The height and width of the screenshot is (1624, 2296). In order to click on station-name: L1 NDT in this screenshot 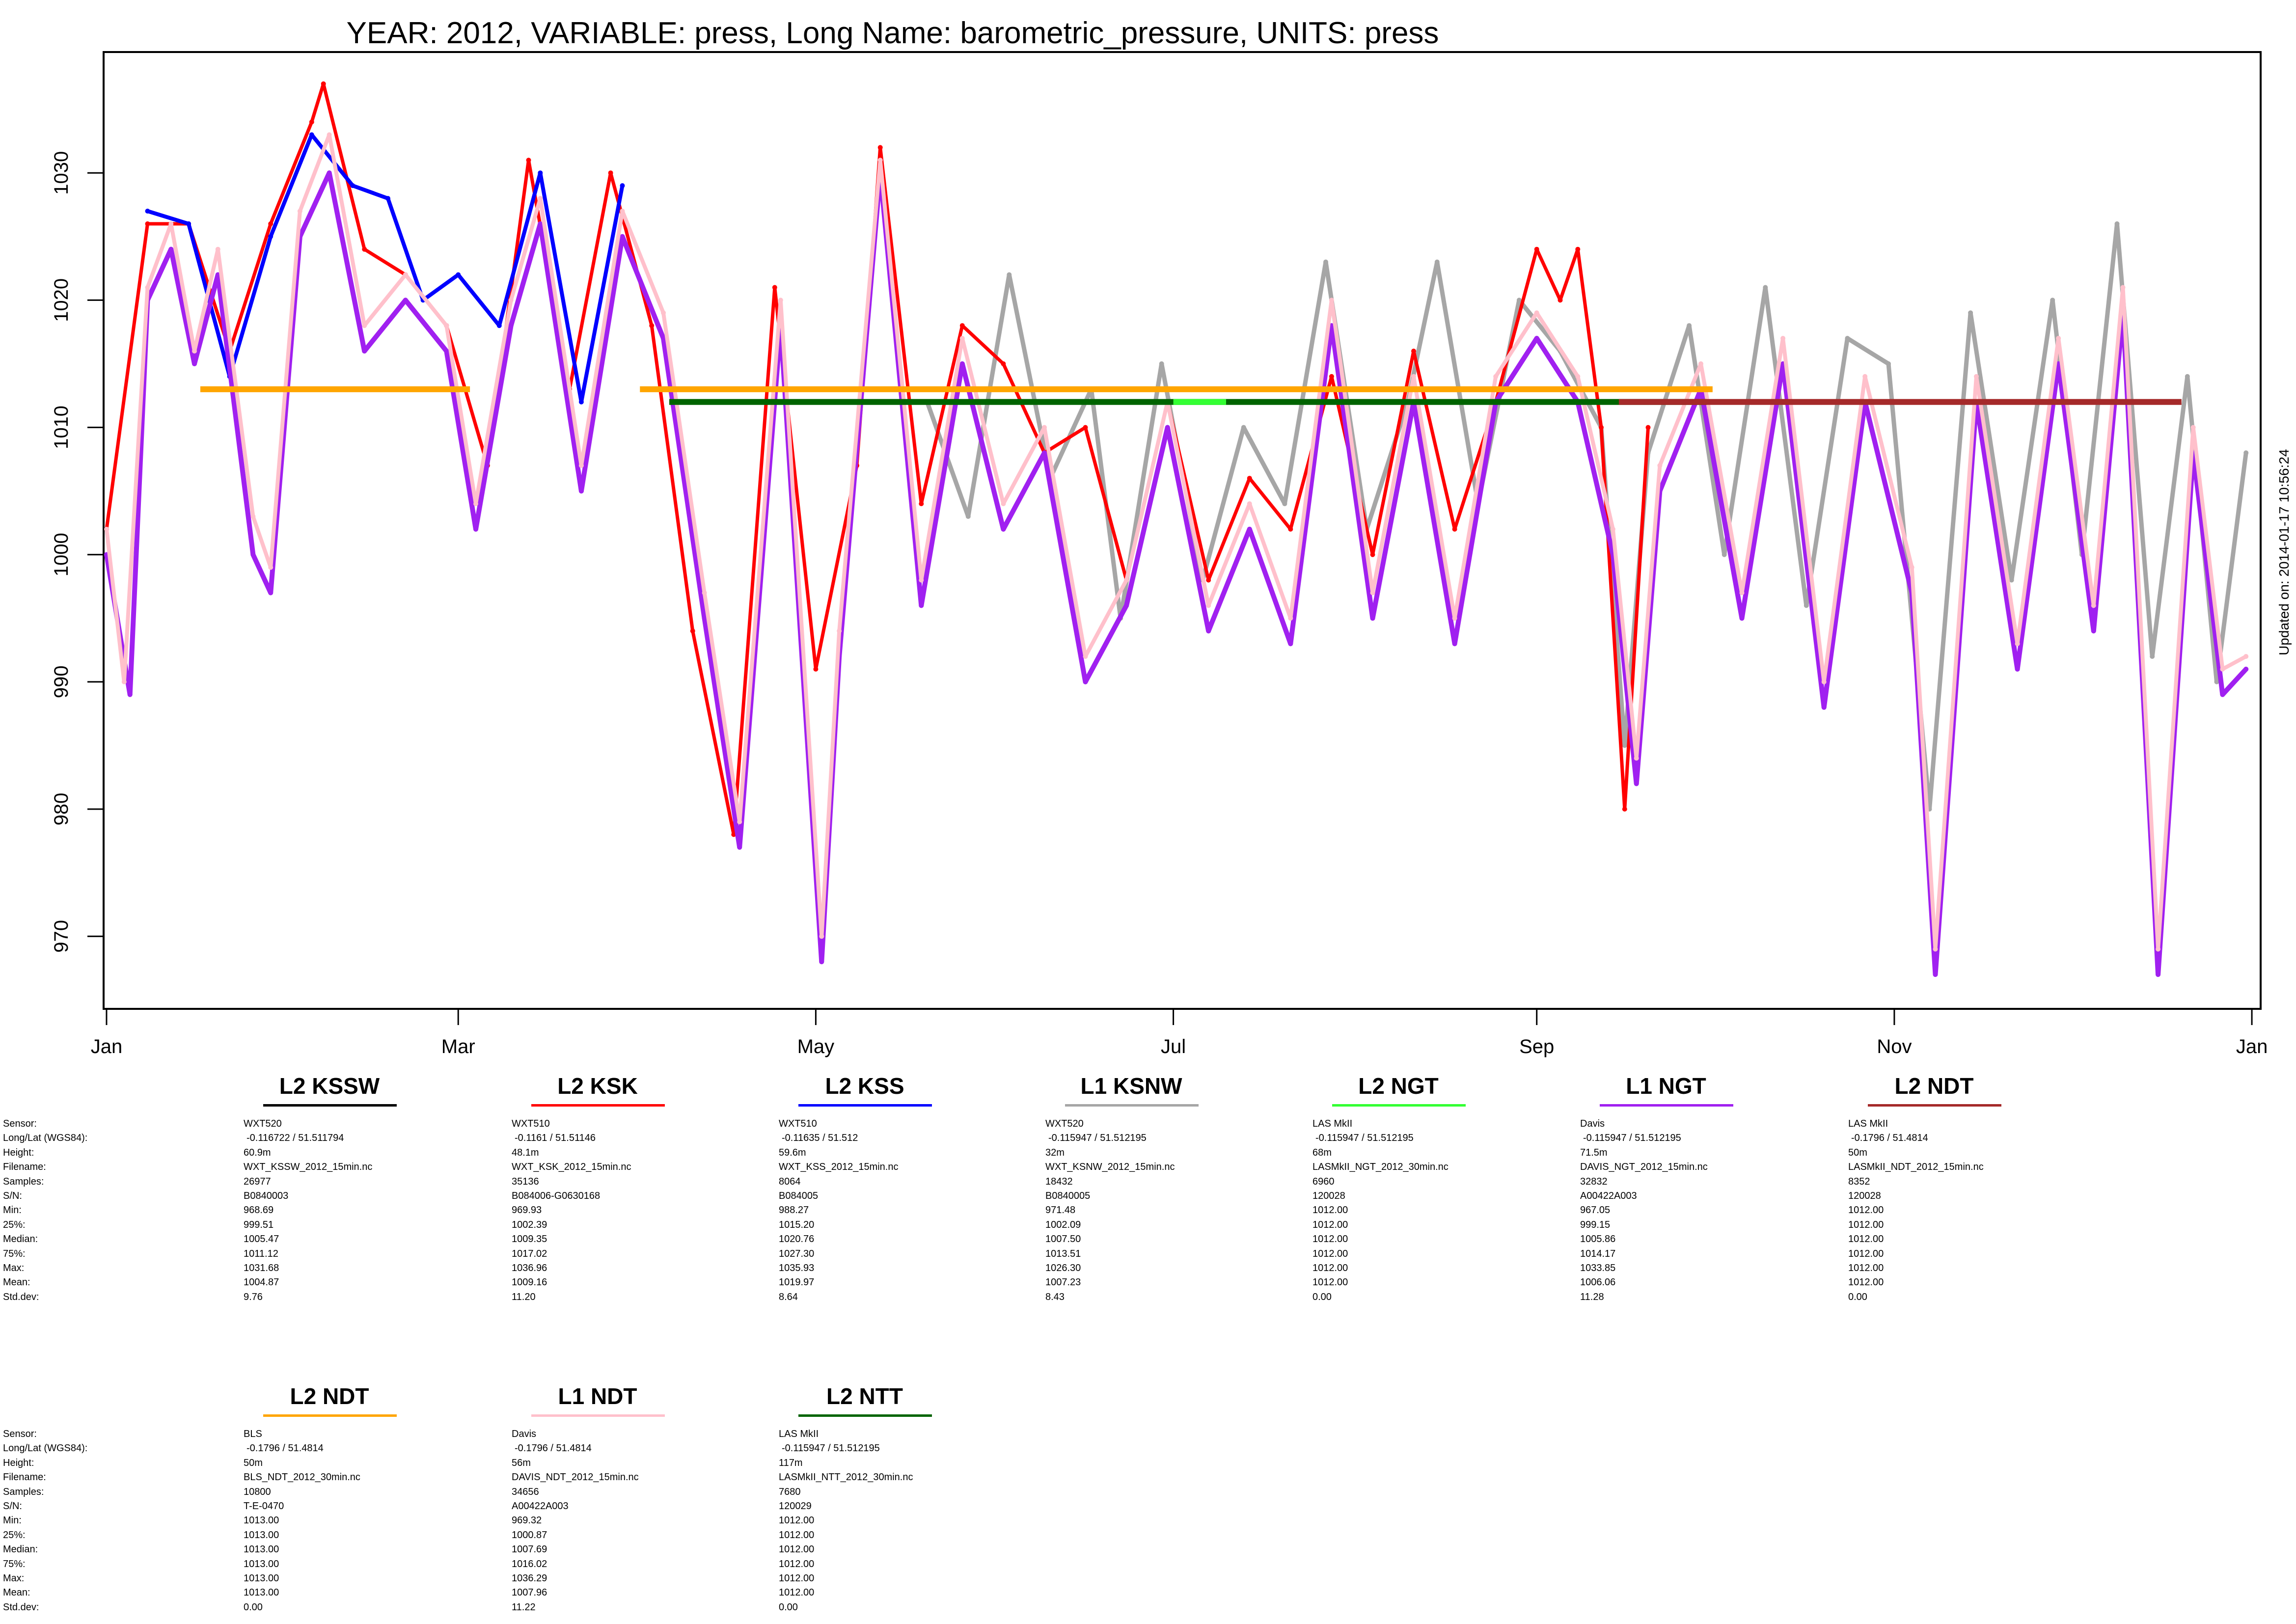, I will do `click(597, 1396)`.